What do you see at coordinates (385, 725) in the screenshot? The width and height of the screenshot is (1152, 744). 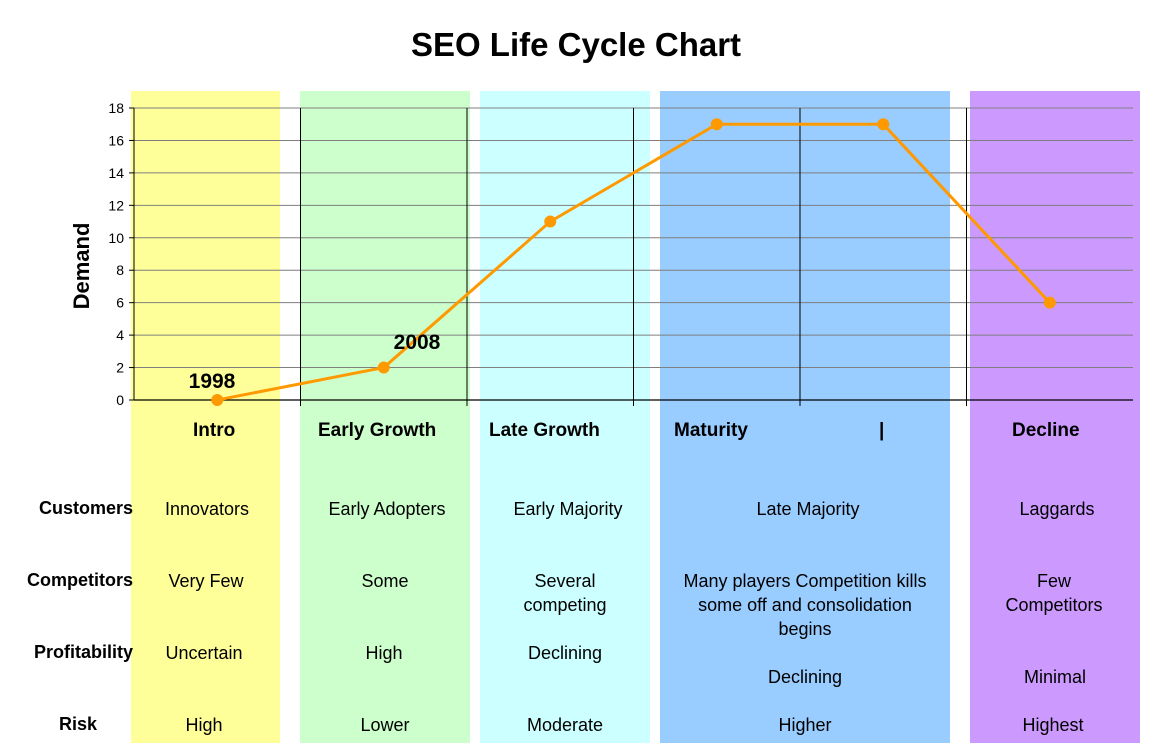 I see `cell-risk-early-growth: Lower` at bounding box center [385, 725].